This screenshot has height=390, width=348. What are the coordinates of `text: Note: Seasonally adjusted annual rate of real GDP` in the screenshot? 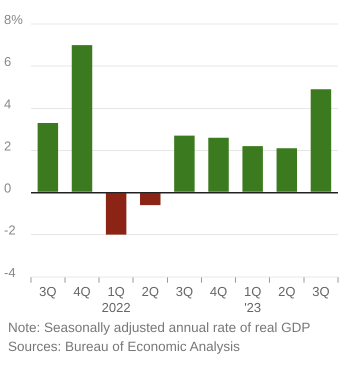 It's located at (160, 328).